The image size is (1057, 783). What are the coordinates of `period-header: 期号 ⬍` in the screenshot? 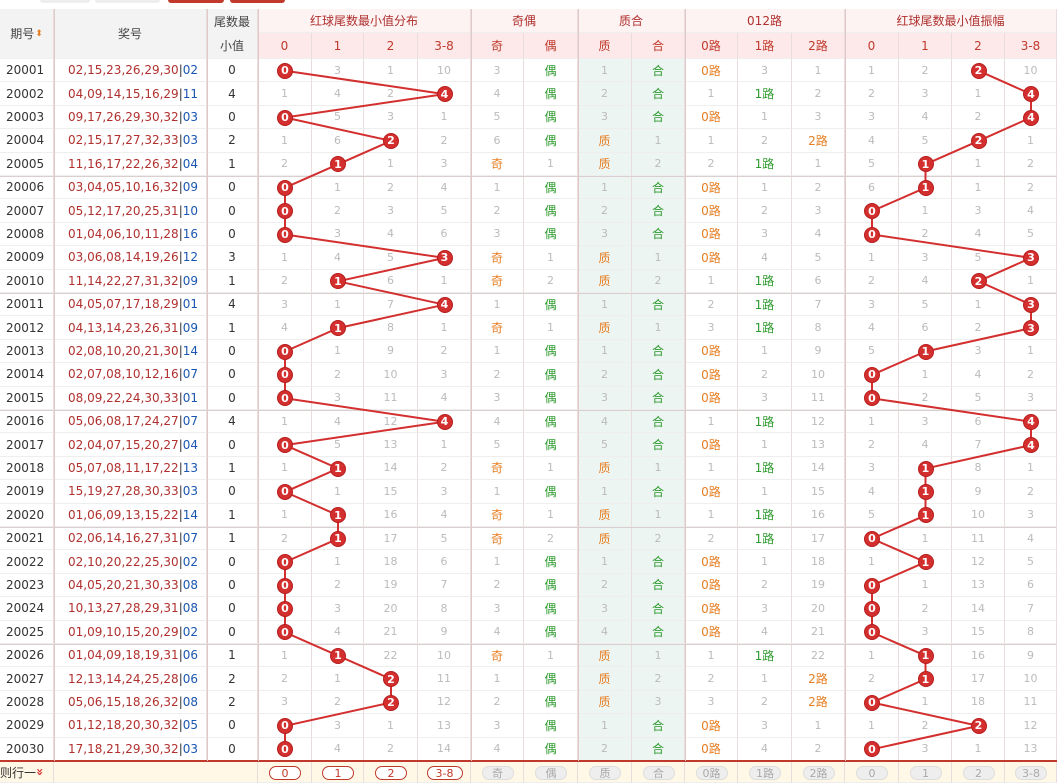 It's located at (27, 34).